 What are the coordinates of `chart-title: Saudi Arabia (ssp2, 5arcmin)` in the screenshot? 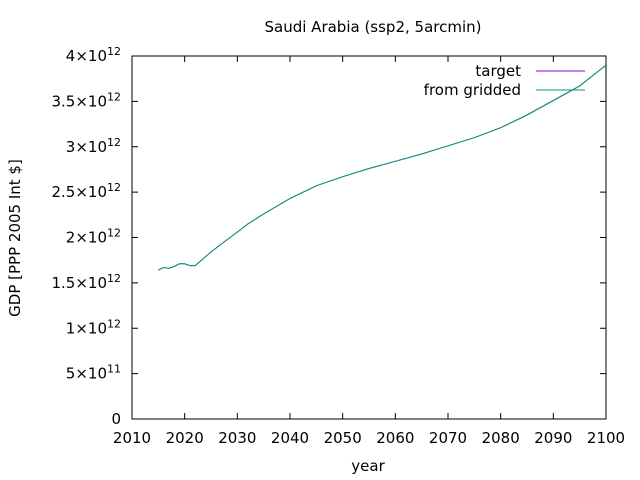 It's located at (373, 27).